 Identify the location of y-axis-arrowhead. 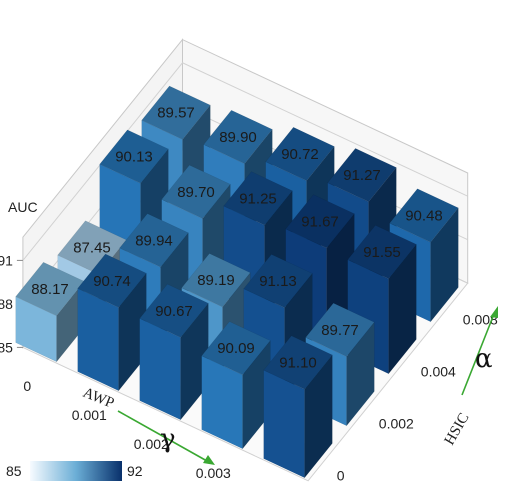
(494, 312).